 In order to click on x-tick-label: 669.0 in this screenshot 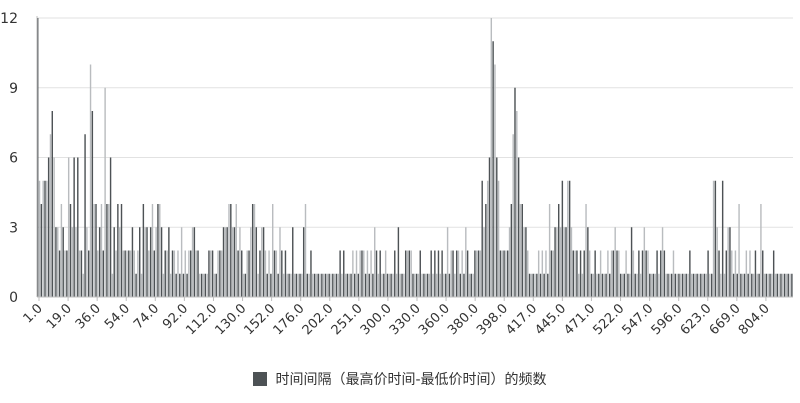, I will do `click(725, 319)`.